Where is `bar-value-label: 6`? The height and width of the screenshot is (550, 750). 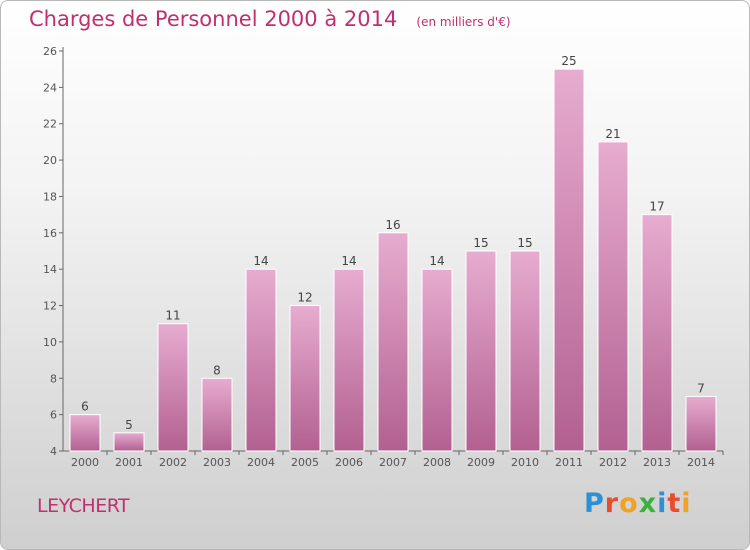
bar-value-label: 6 is located at coordinates (85, 407).